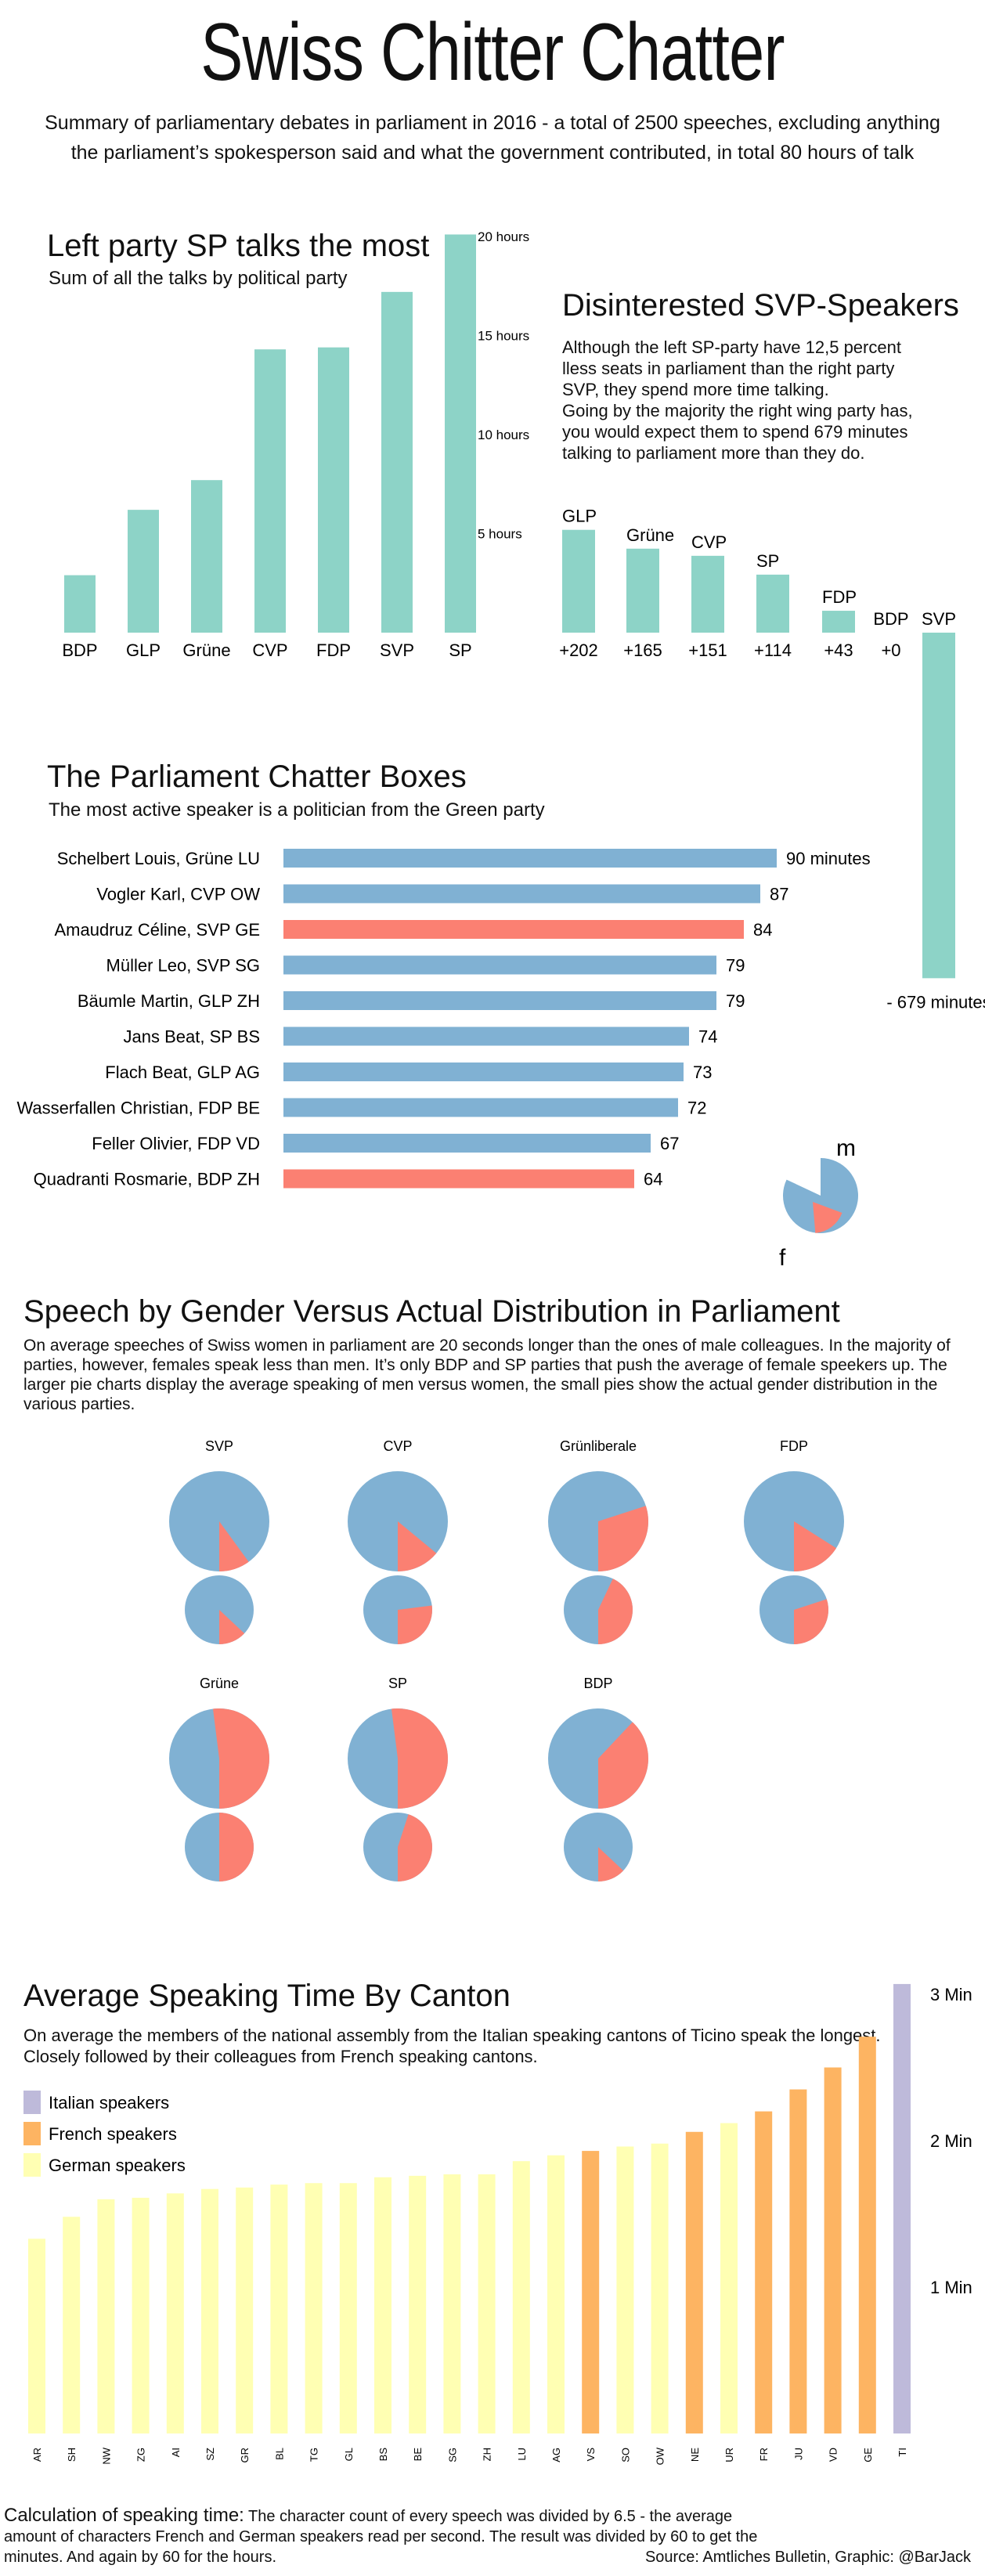  What do you see at coordinates (219, 1683) in the screenshot?
I see `party-pie-label: Grüne` at bounding box center [219, 1683].